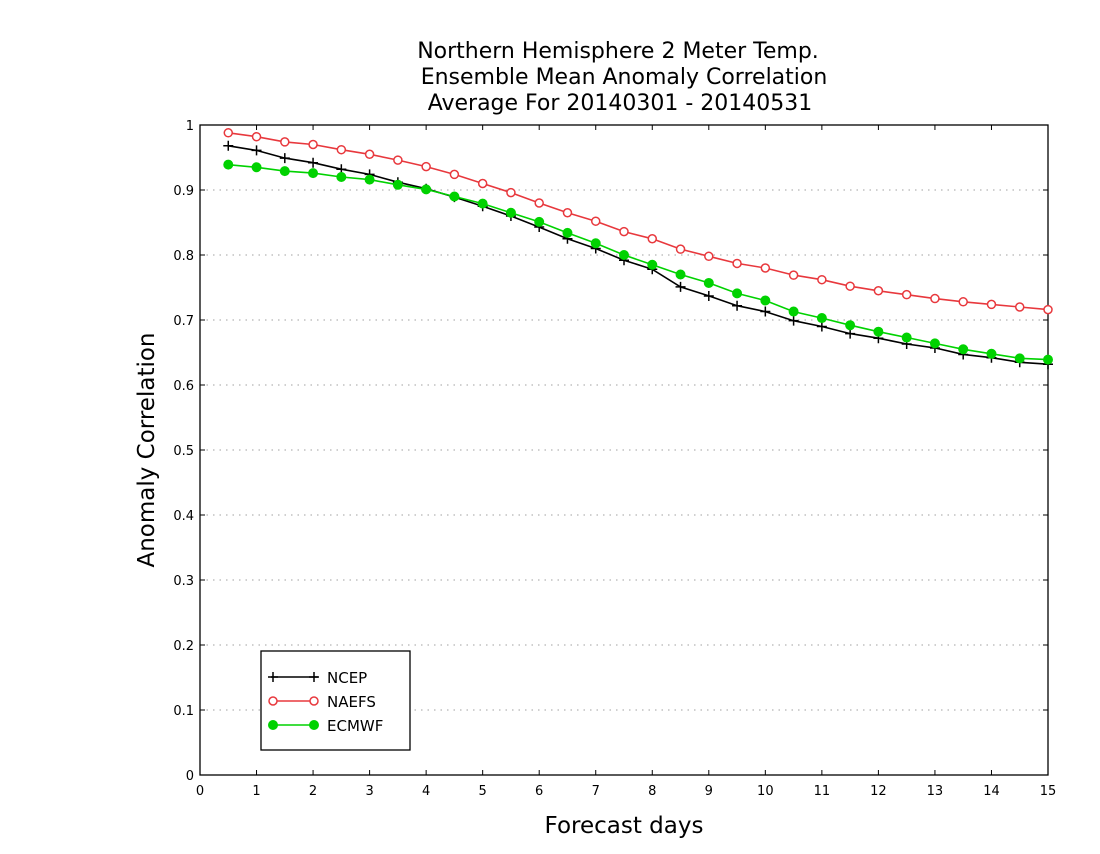 The image size is (1100, 854). Describe the element at coordinates (314, 725) in the screenshot. I see `legend-marker-ecmwf` at that location.